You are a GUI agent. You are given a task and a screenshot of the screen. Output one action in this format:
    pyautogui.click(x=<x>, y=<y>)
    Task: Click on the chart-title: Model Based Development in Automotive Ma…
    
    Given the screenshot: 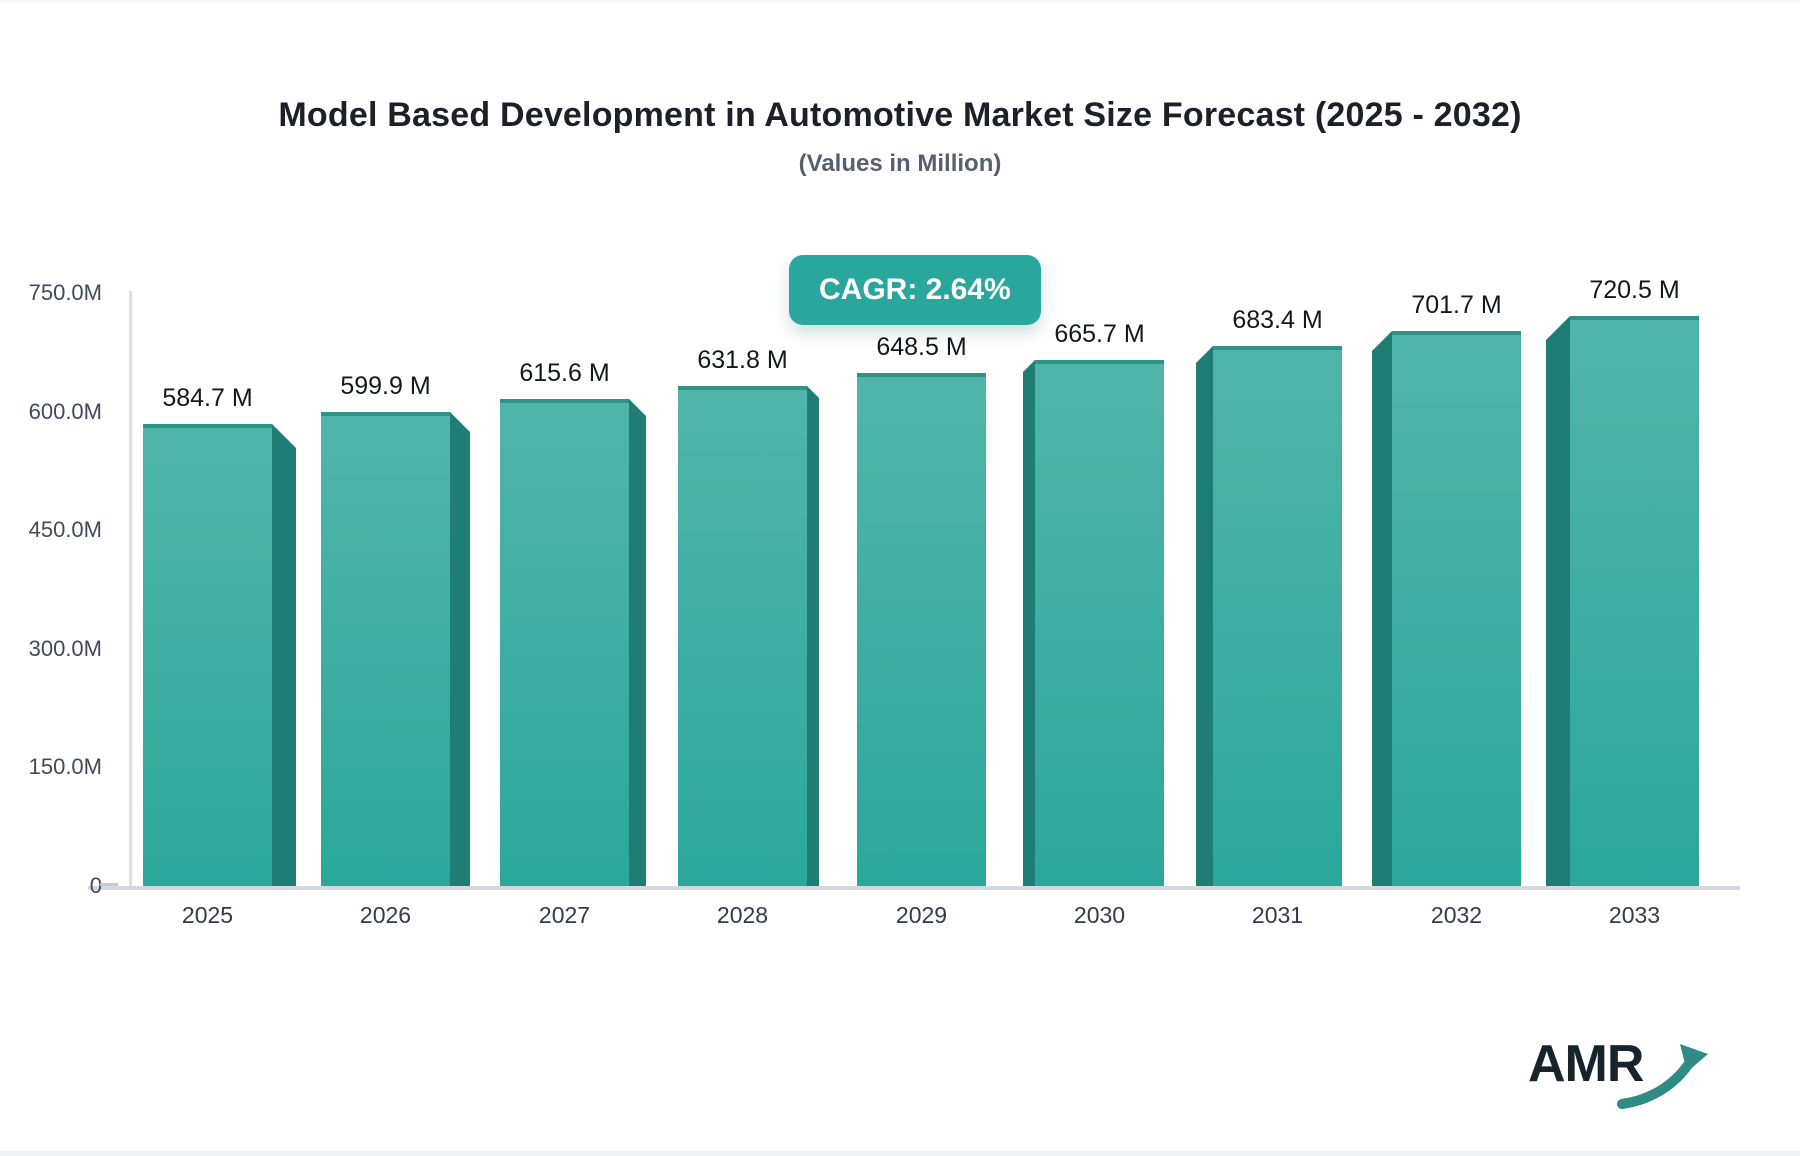 What is the action you would take?
    pyautogui.click(x=900, y=115)
    